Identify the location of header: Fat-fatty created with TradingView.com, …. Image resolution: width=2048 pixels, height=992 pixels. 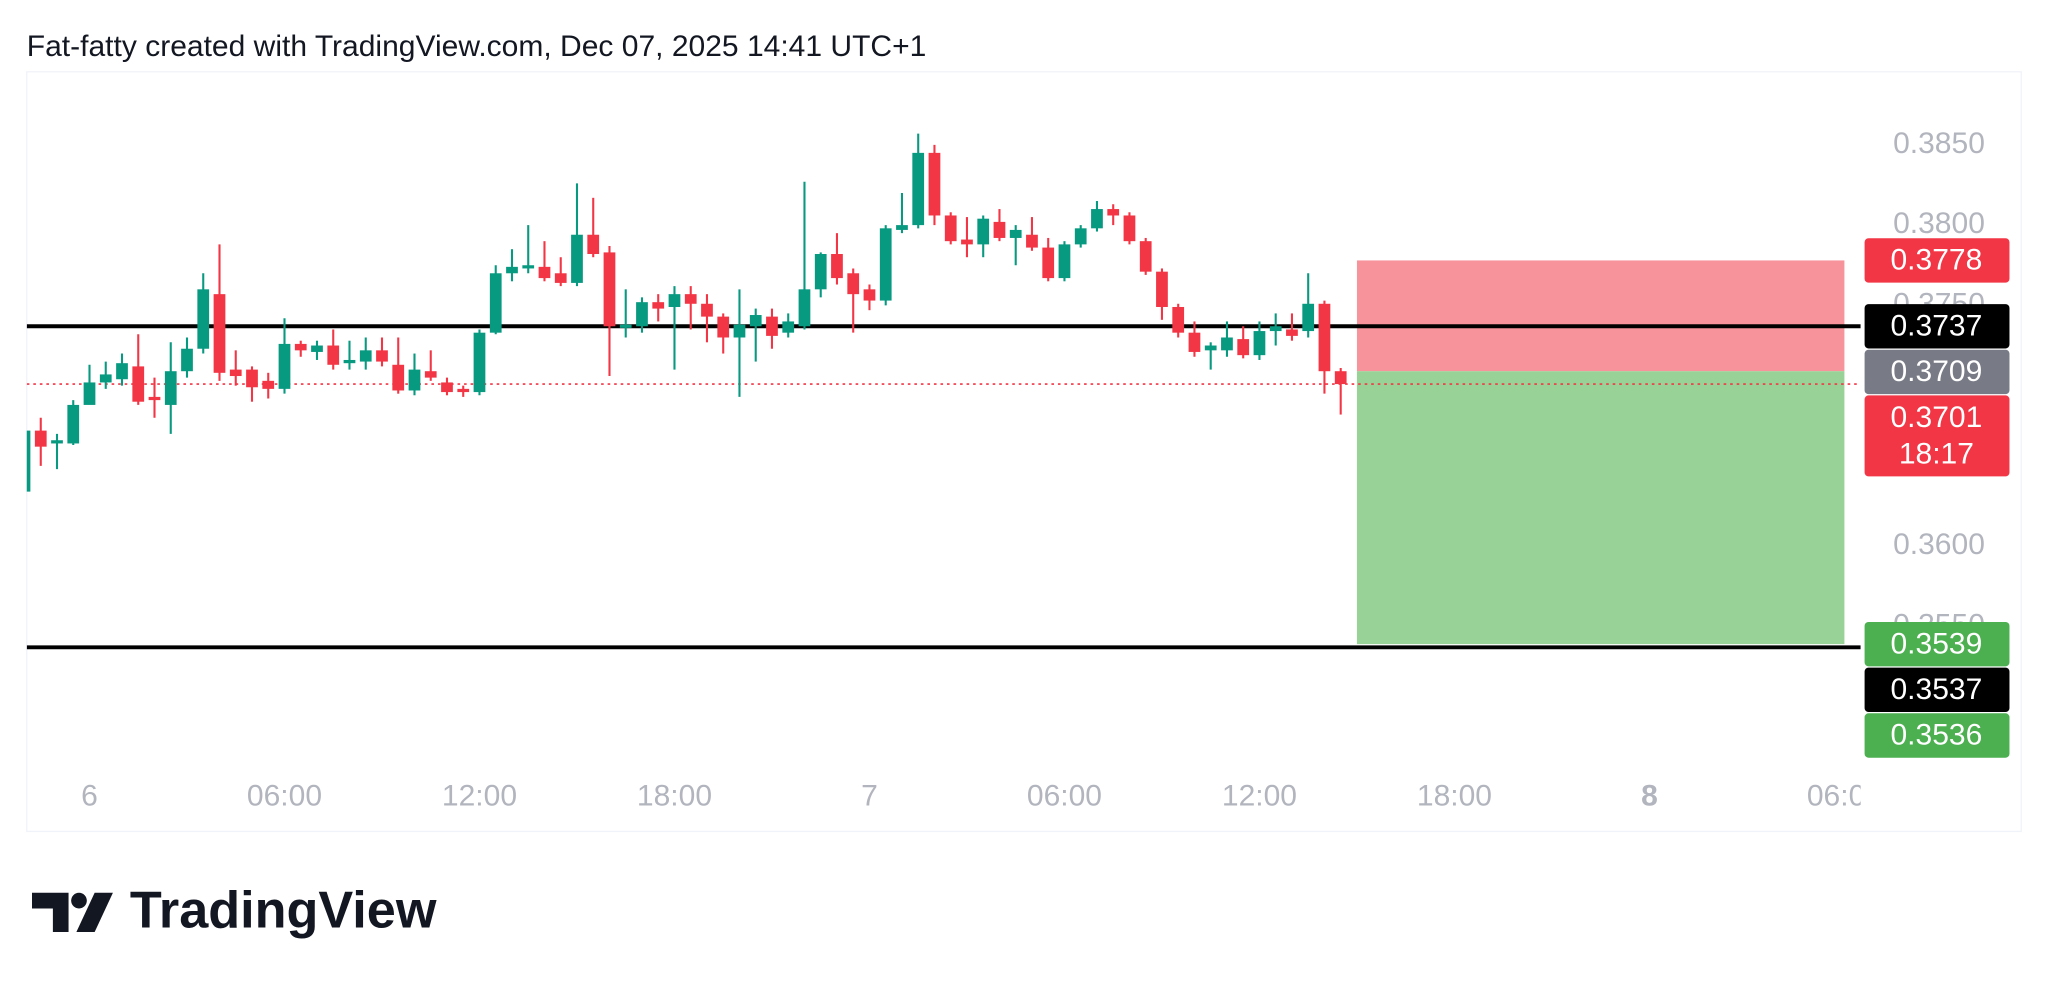
(477, 46).